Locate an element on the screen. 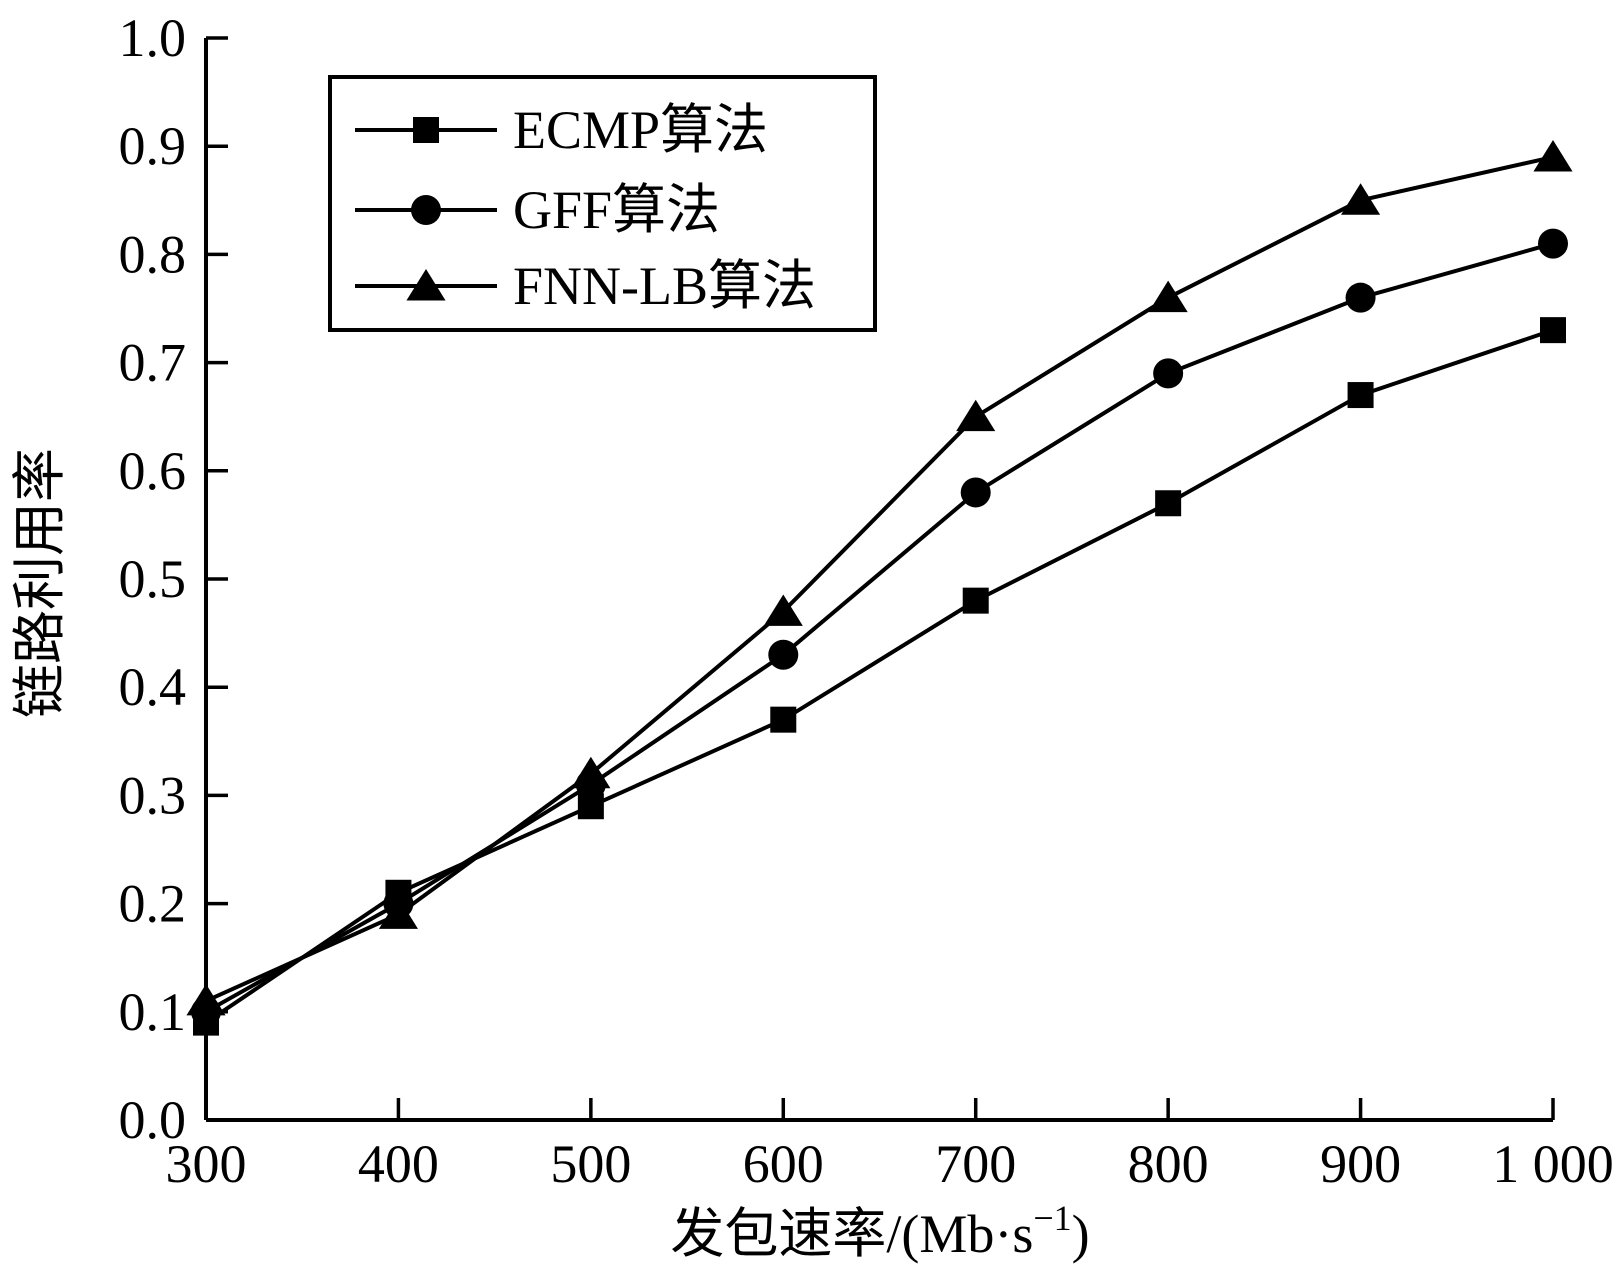 This screenshot has width=1624, height=1281. x-axis-title-suffix: ) is located at coordinates (1081, 1234).